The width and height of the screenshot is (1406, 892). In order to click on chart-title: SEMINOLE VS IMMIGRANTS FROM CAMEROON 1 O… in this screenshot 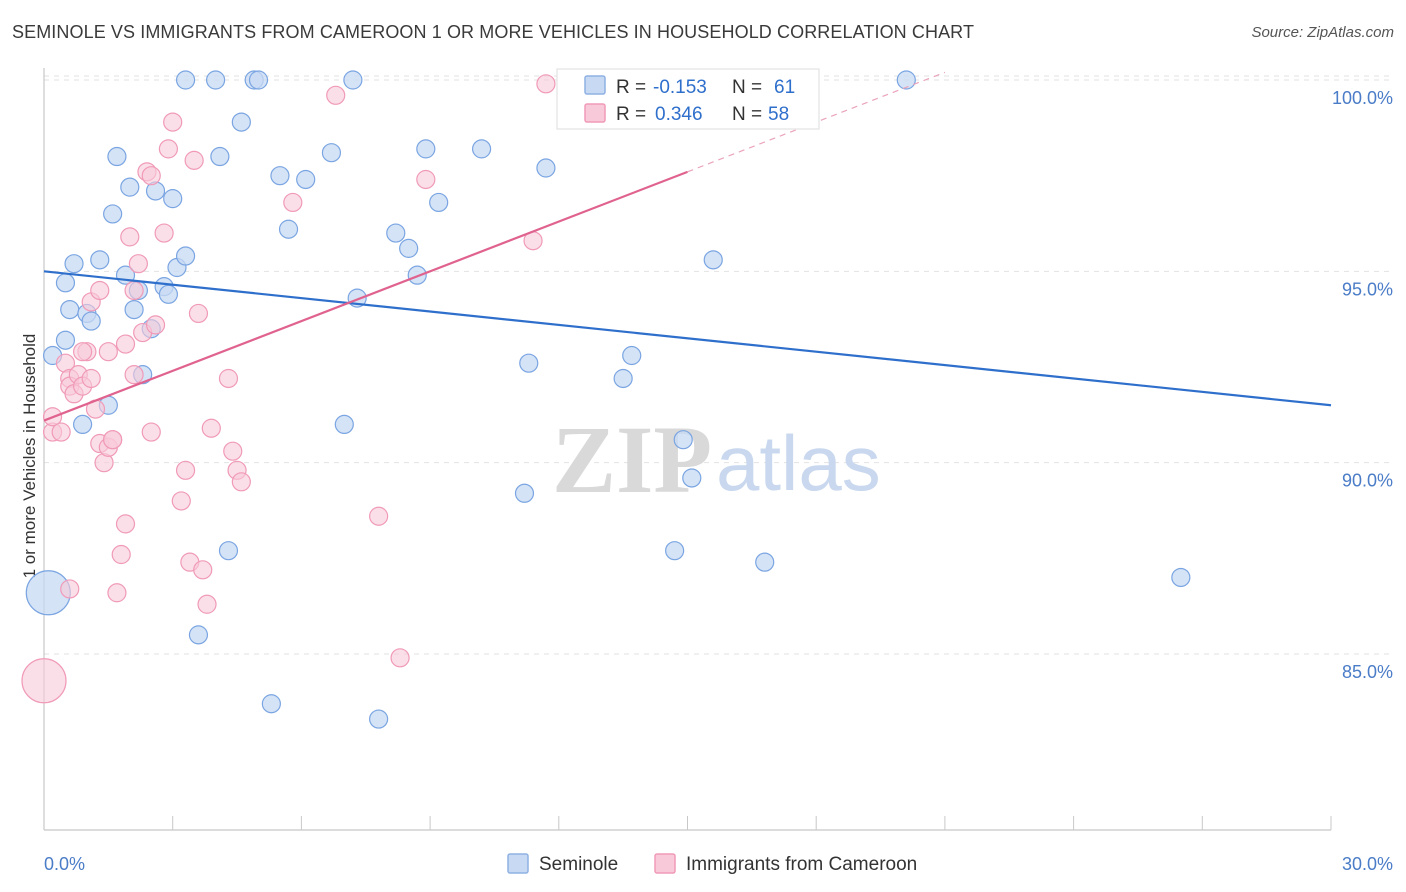, I will do `click(493, 32)`.